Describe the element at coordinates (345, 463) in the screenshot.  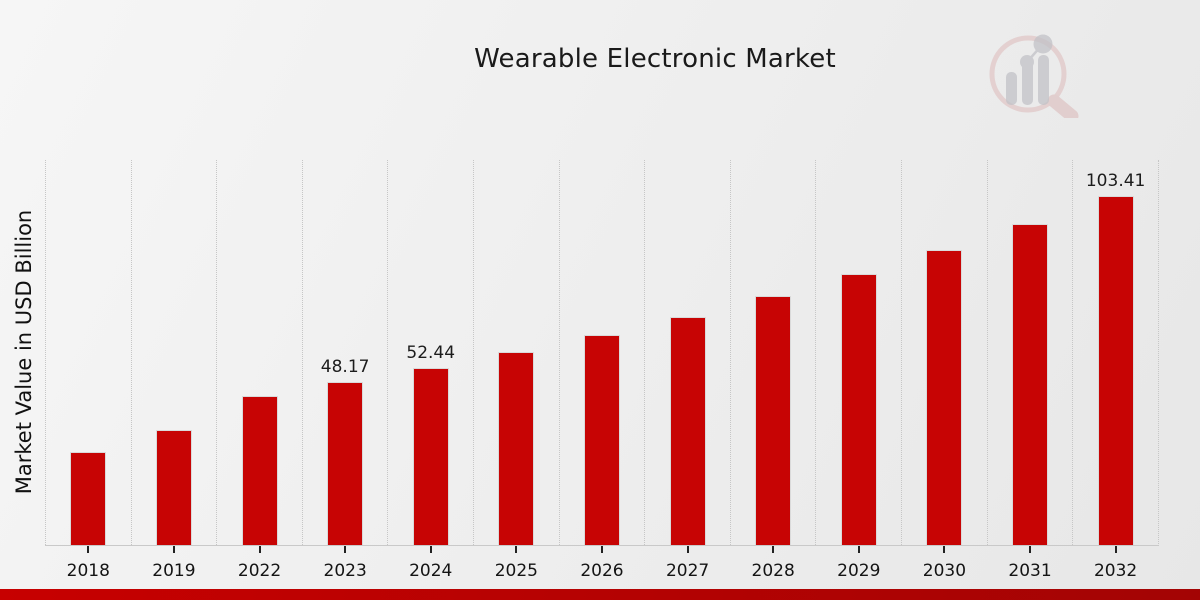
I see `bar-2023` at that location.